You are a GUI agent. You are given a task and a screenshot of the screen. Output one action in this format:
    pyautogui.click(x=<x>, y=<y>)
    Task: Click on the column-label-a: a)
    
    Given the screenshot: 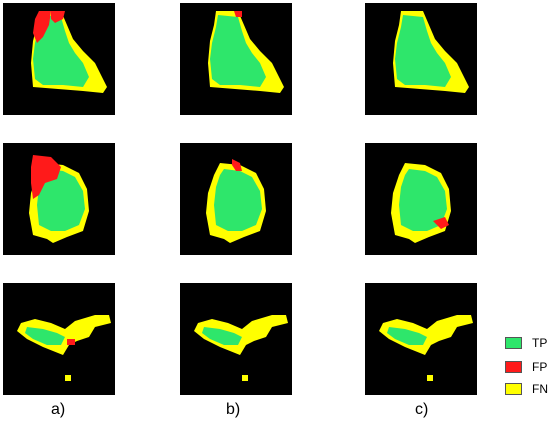 What is the action you would take?
    pyautogui.click(x=58, y=409)
    